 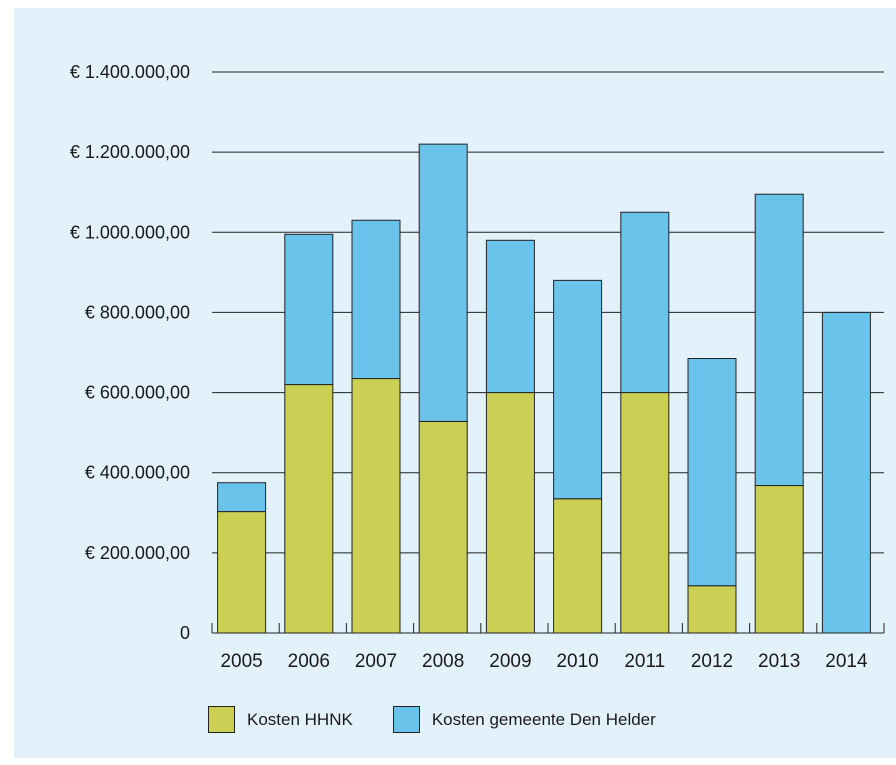 I want to click on bar-hhnk-2009, so click(x=510, y=513).